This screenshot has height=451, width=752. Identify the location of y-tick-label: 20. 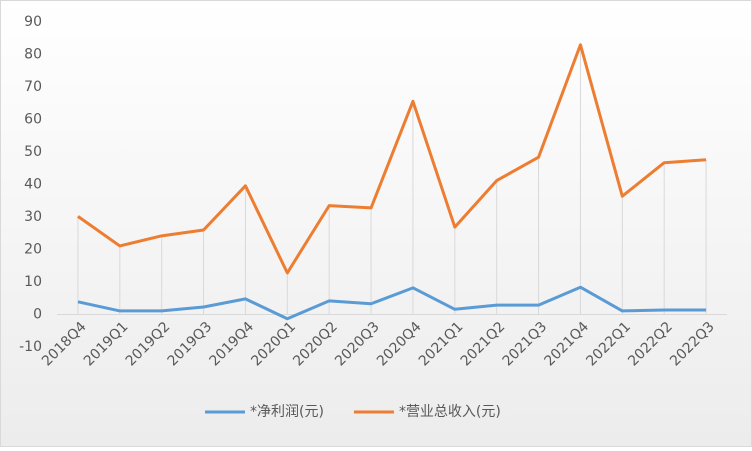
(33, 250).